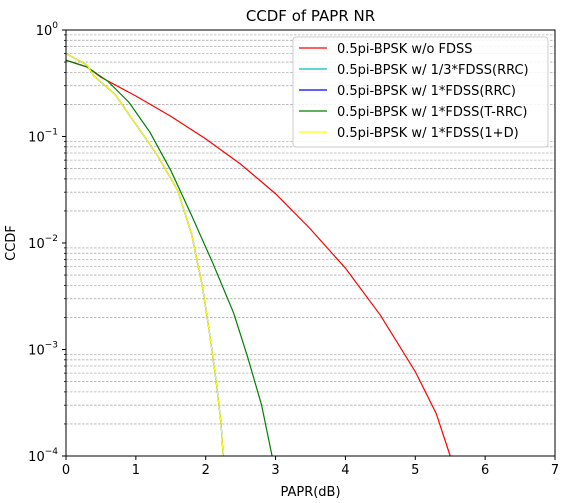 Image resolution: width=583 pixels, height=503 pixels. What do you see at coordinates (485, 470) in the screenshot?
I see `x-tick-label-6: 6` at bounding box center [485, 470].